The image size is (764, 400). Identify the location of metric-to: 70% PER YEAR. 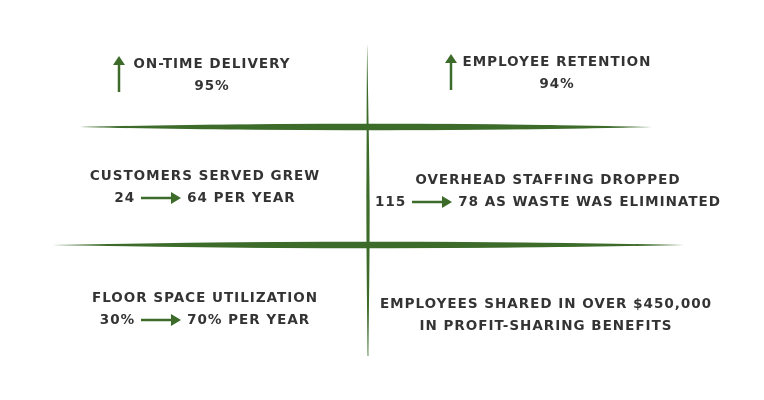
(249, 320).